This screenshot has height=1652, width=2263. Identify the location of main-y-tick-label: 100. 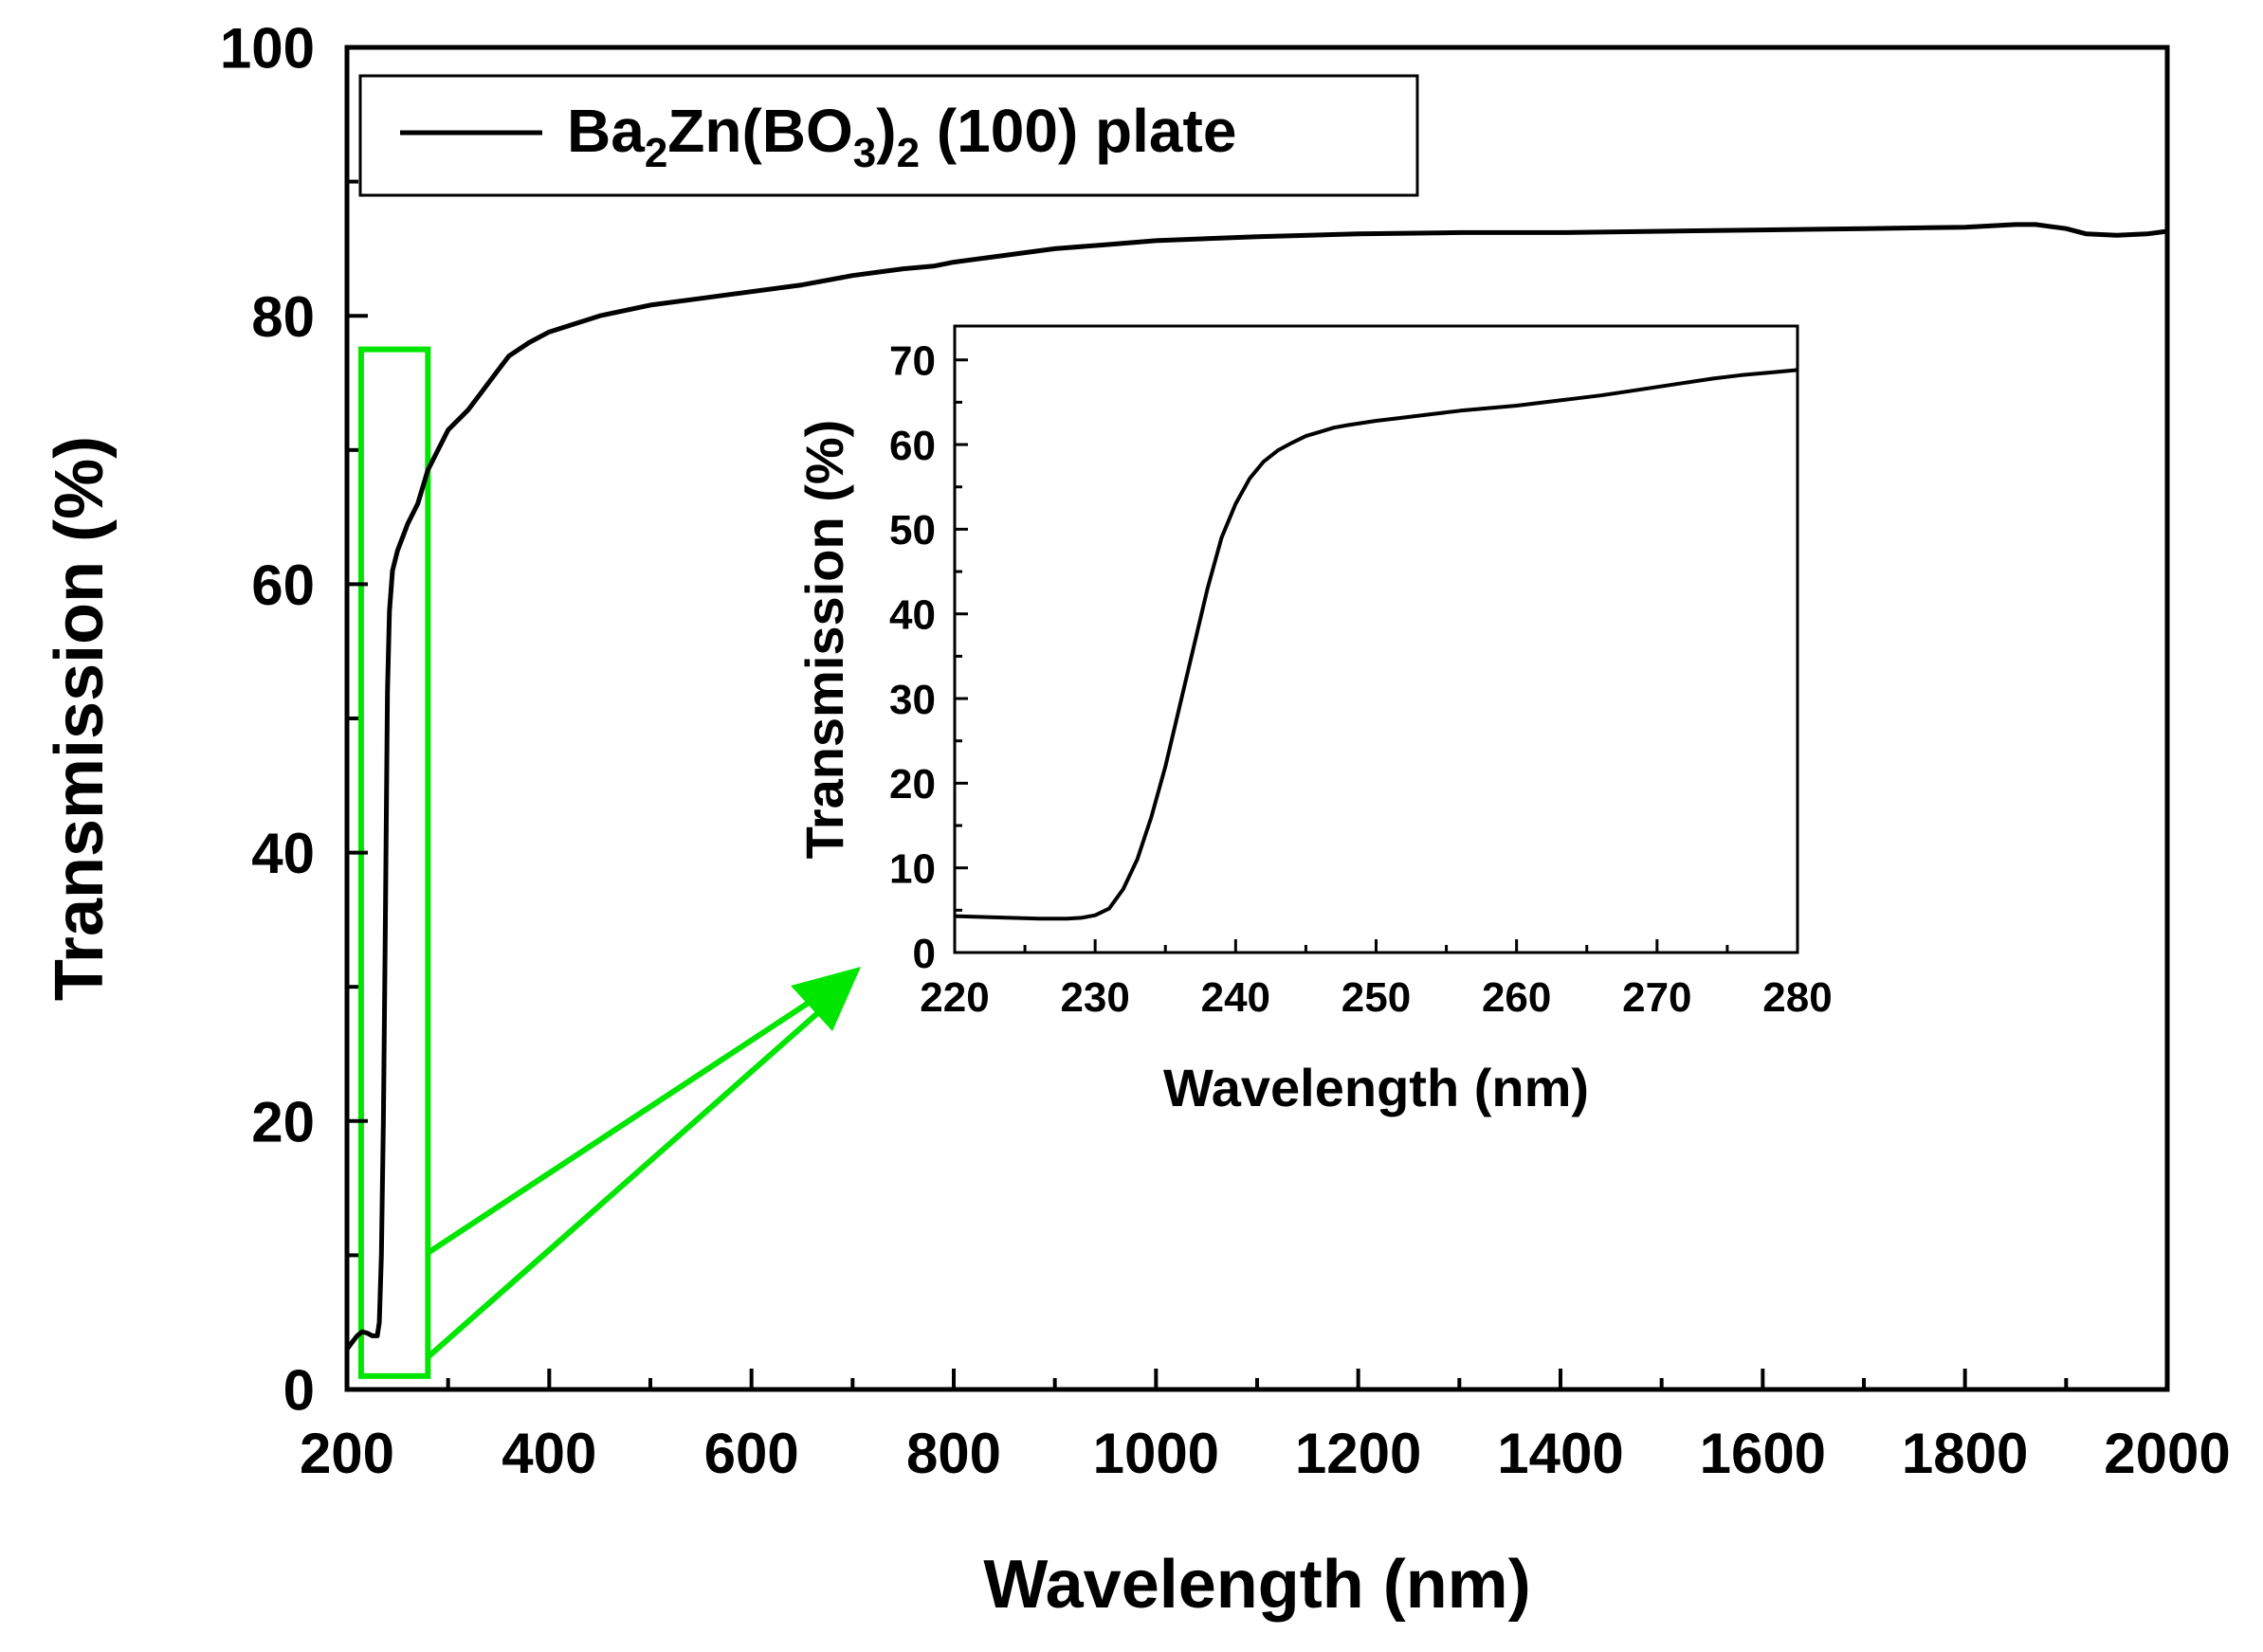
(267, 49).